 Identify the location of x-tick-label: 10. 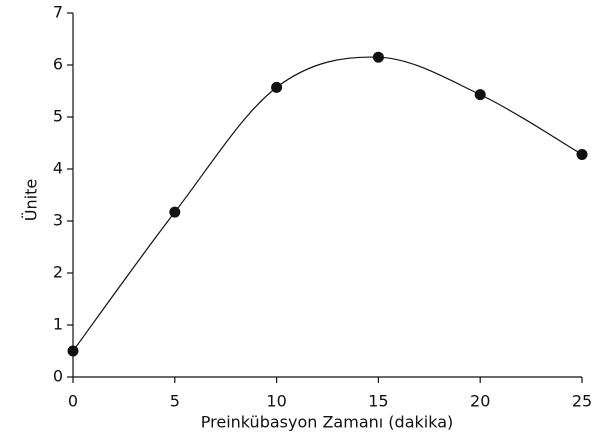
(276, 401).